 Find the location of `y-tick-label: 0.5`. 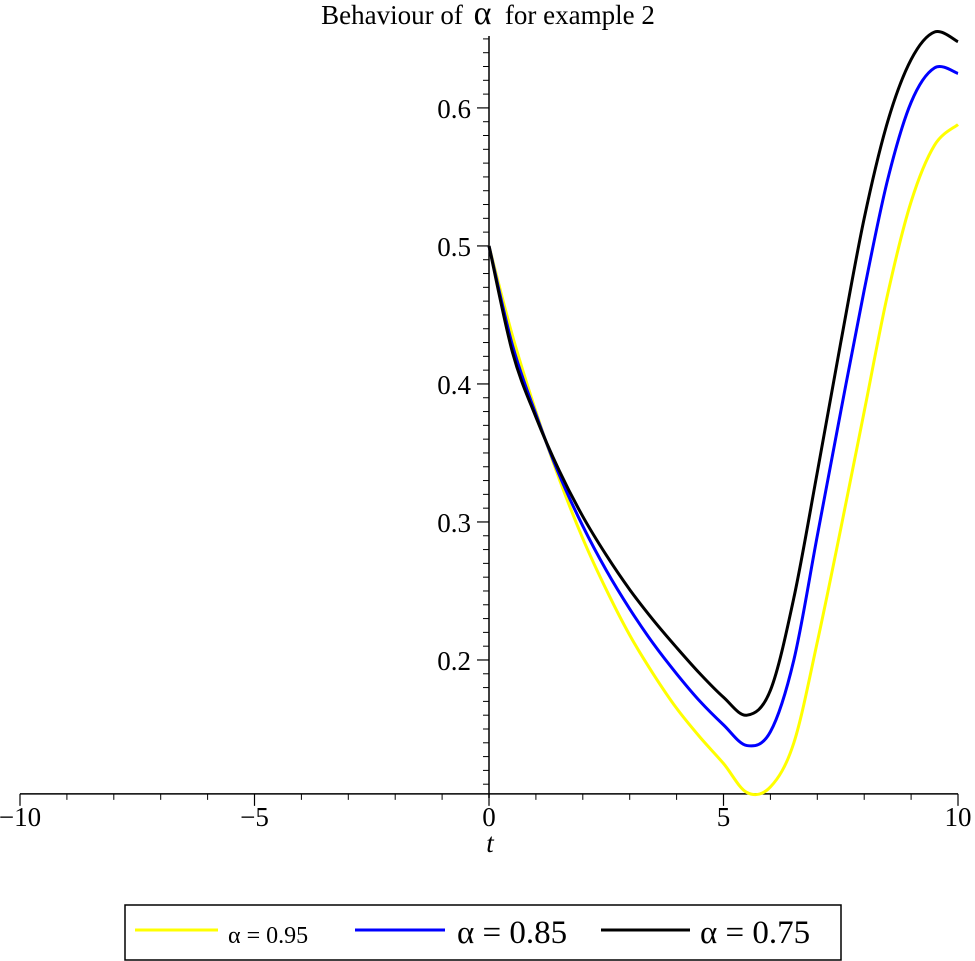

y-tick-label: 0.5 is located at coordinates (454, 247).